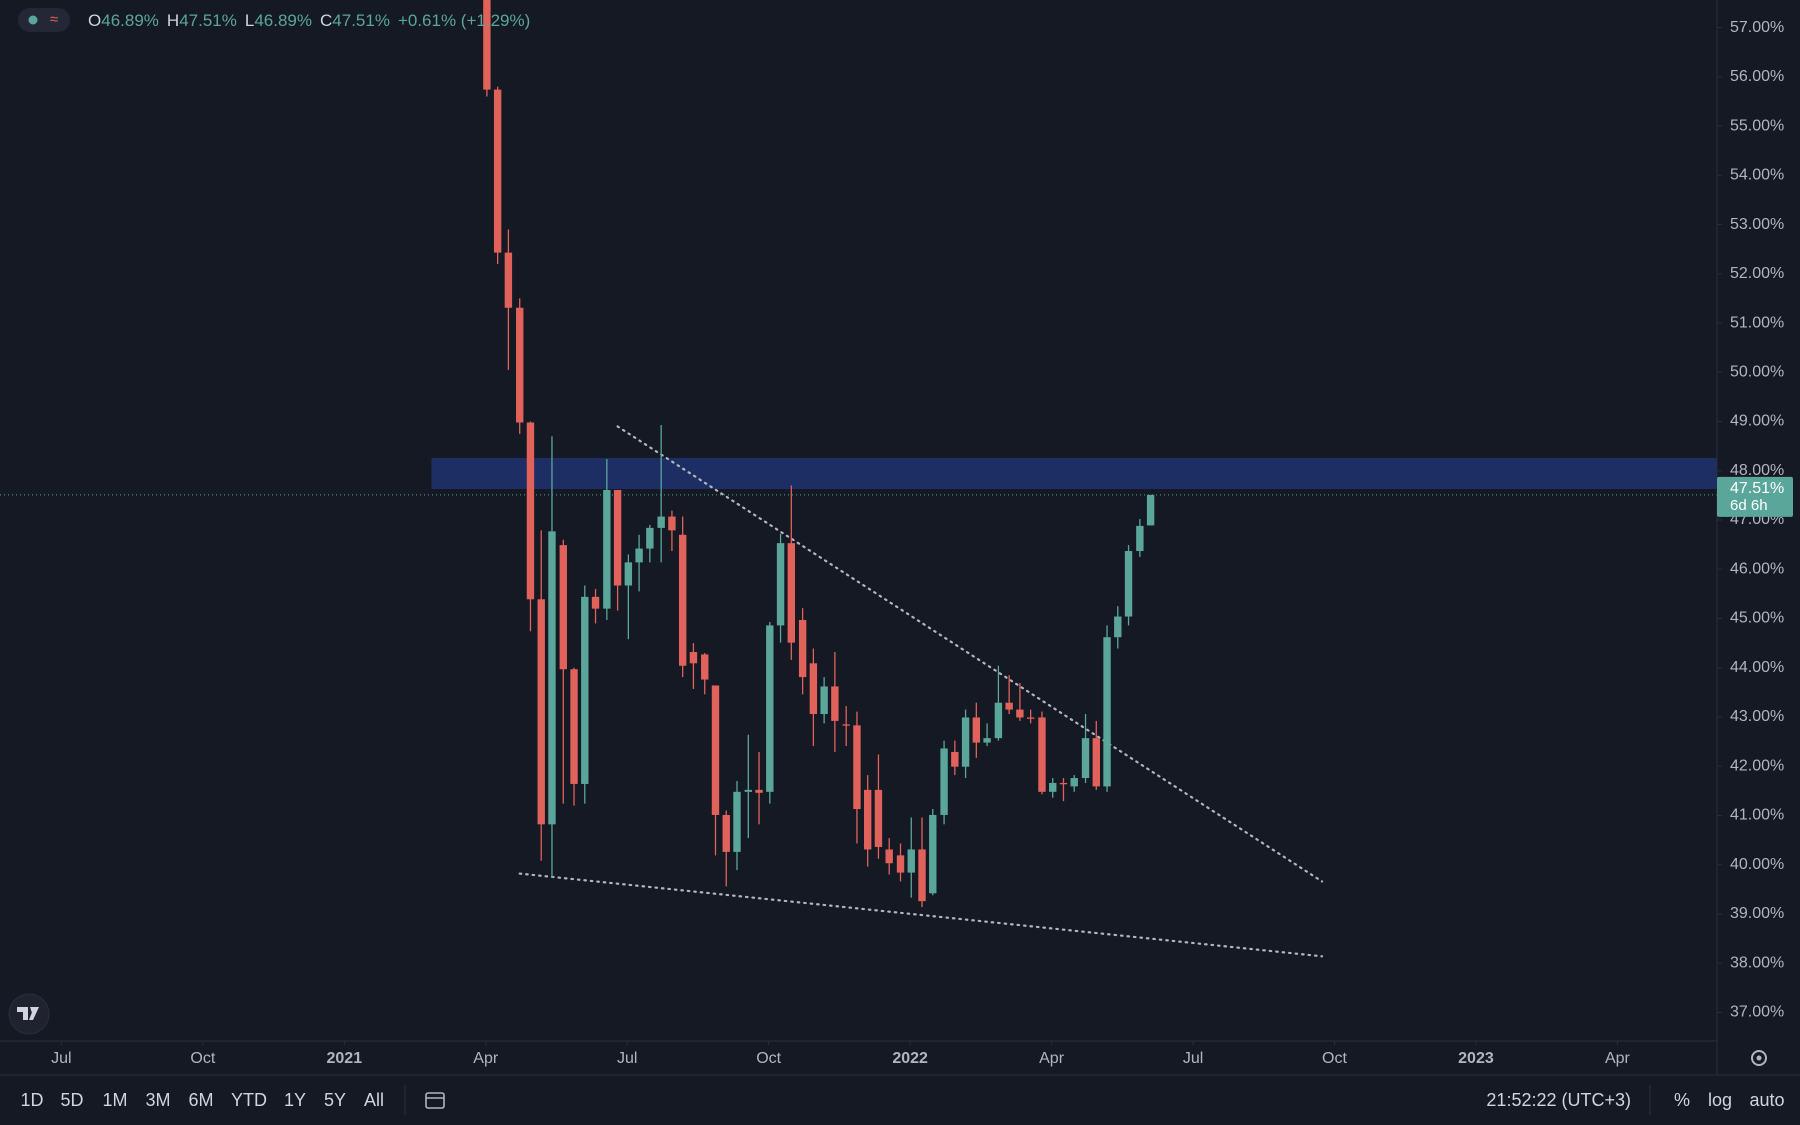  What do you see at coordinates (374, 1100) in the screenshot?
I see `range-button: All` at bounding box center [374, 1100].